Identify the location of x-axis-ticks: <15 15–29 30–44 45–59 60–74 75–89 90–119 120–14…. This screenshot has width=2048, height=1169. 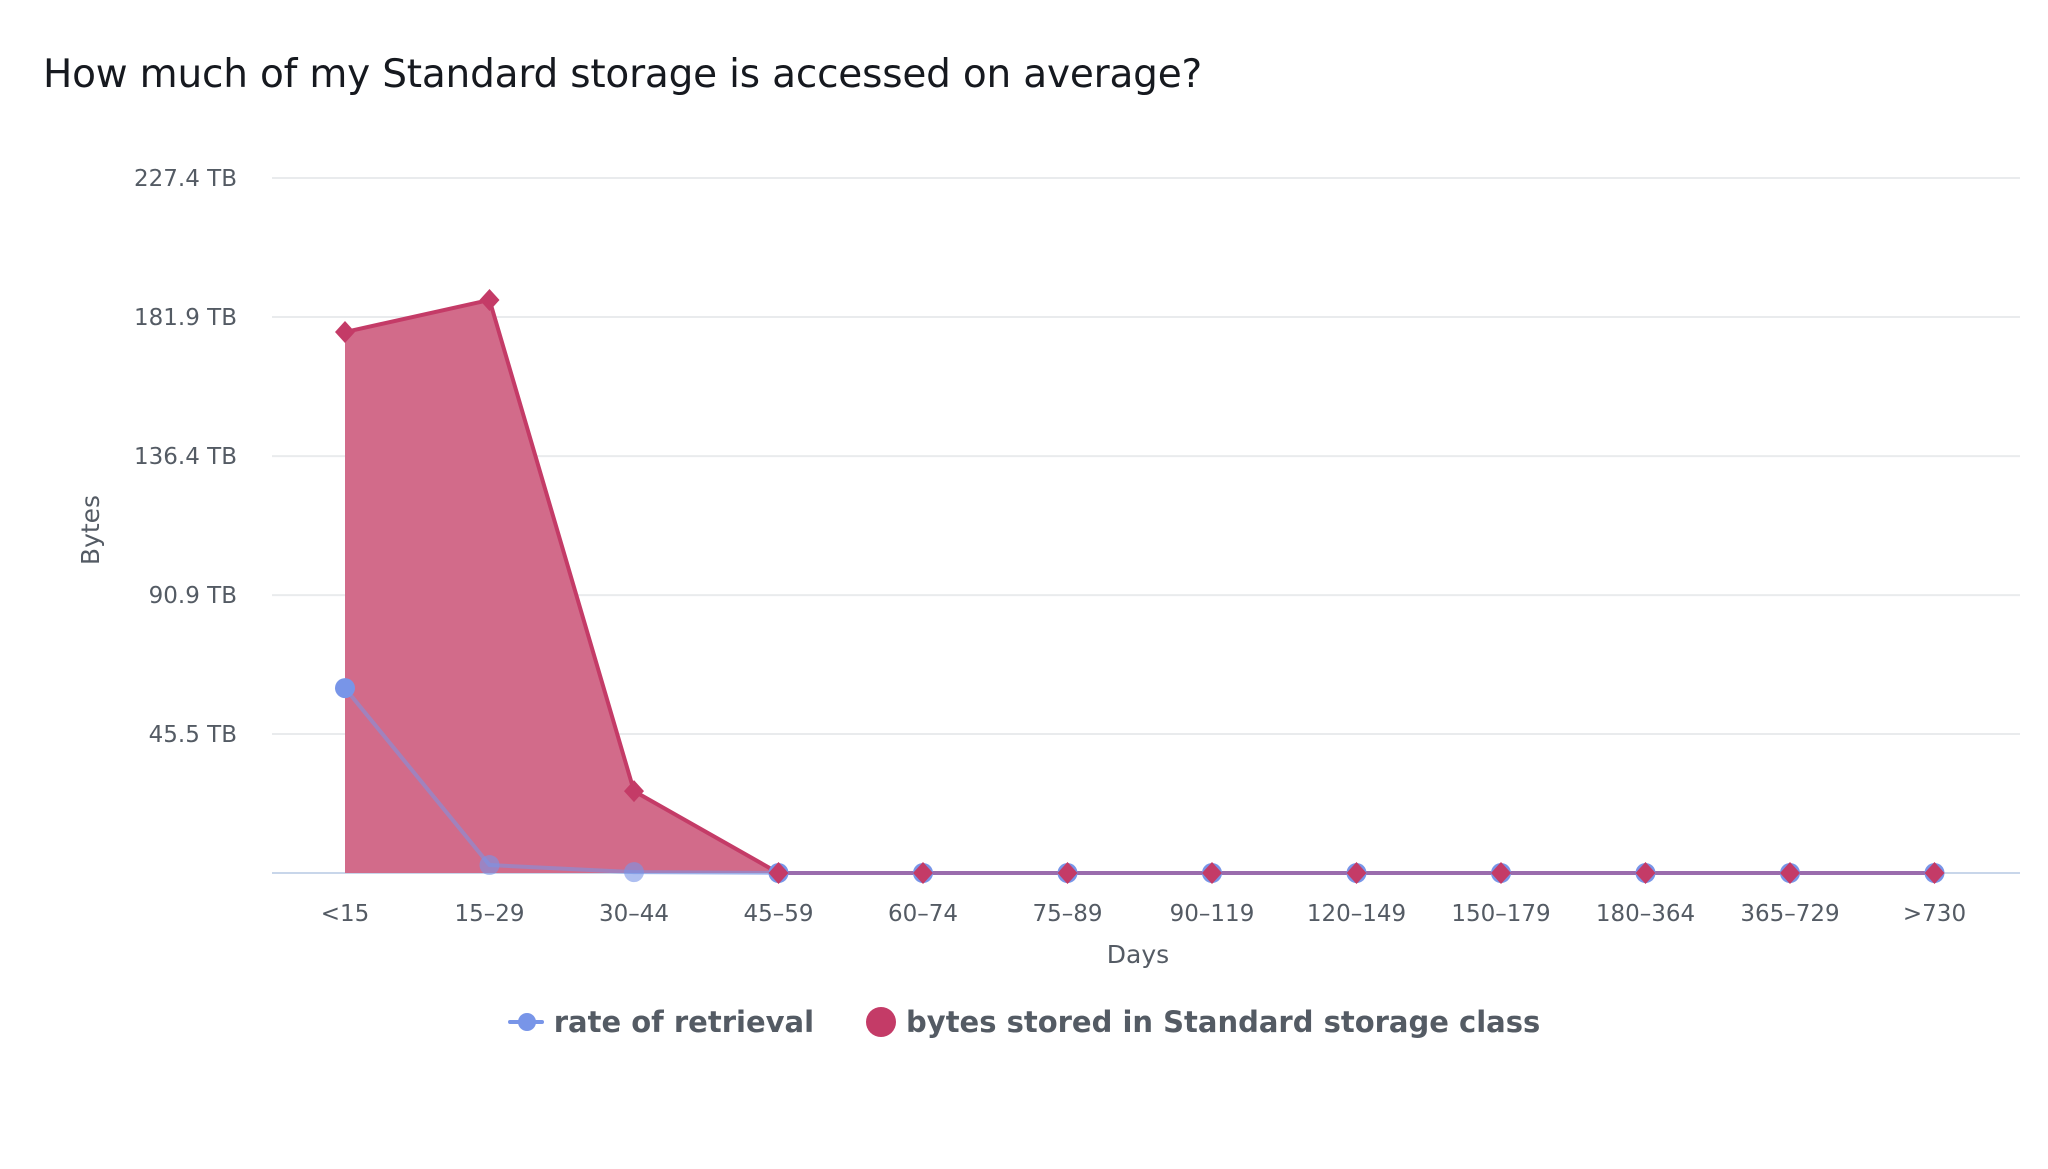
(1143, 914).